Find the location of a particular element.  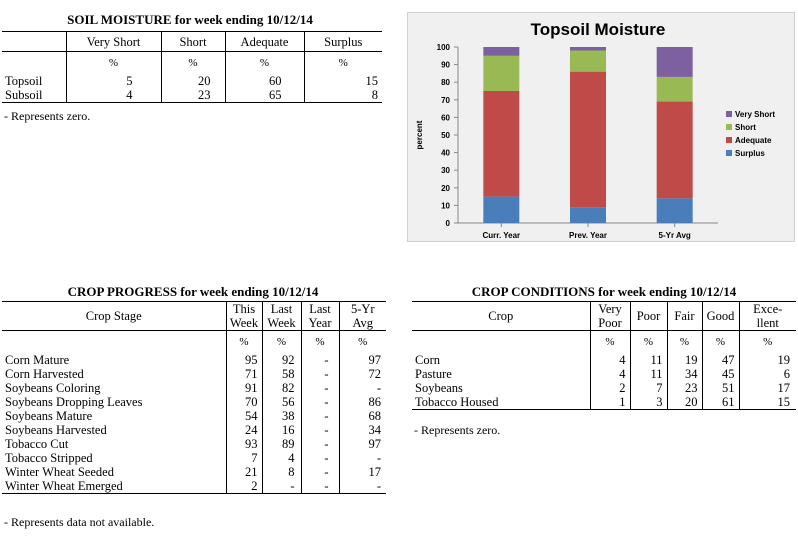

table-row: Soybeans Harvested 24 16- 34 is located at coordinates (194, 430).